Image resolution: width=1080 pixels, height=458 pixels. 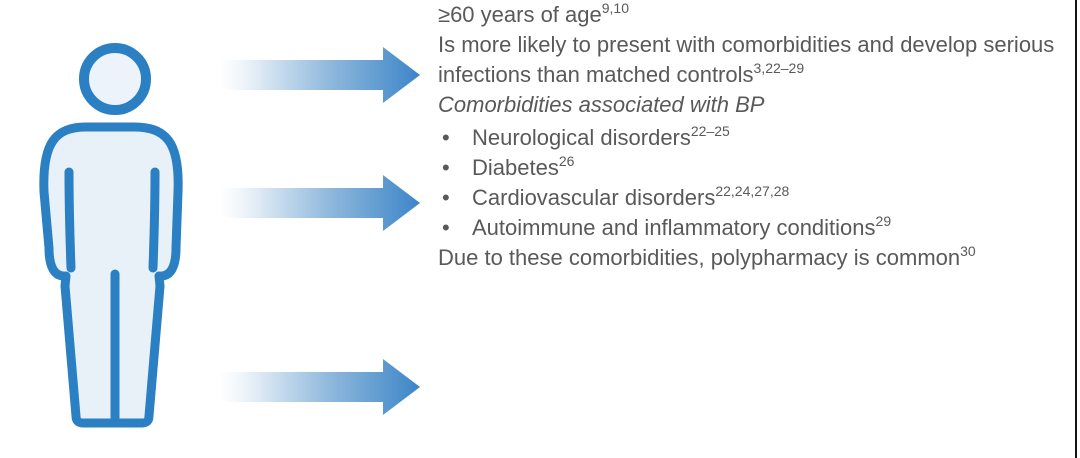 What do you see at coordinates (520, 14) in the screenshot?
I see `age-text: ≥60 years of age` at bounding box center [520, 14].